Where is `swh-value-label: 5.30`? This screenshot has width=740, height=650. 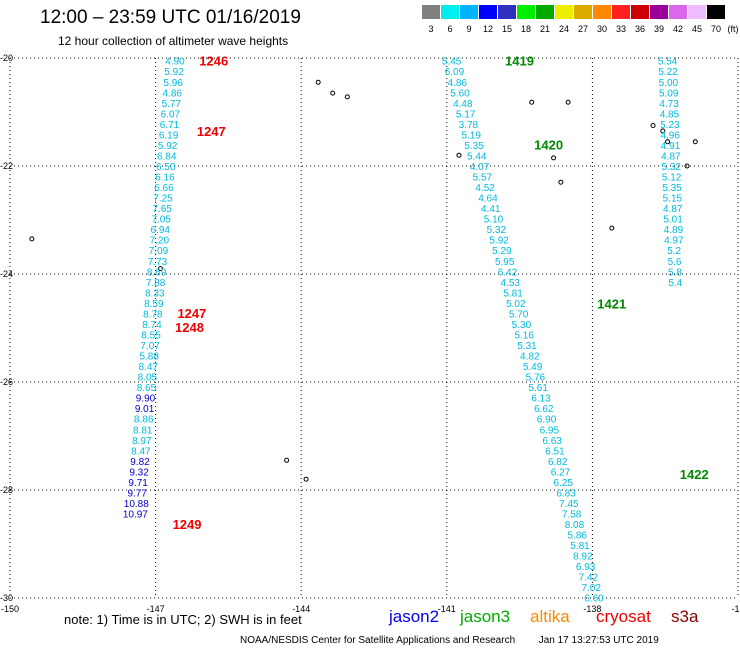 swh-value-label: 5.30 is located at coordinates (522, 325).